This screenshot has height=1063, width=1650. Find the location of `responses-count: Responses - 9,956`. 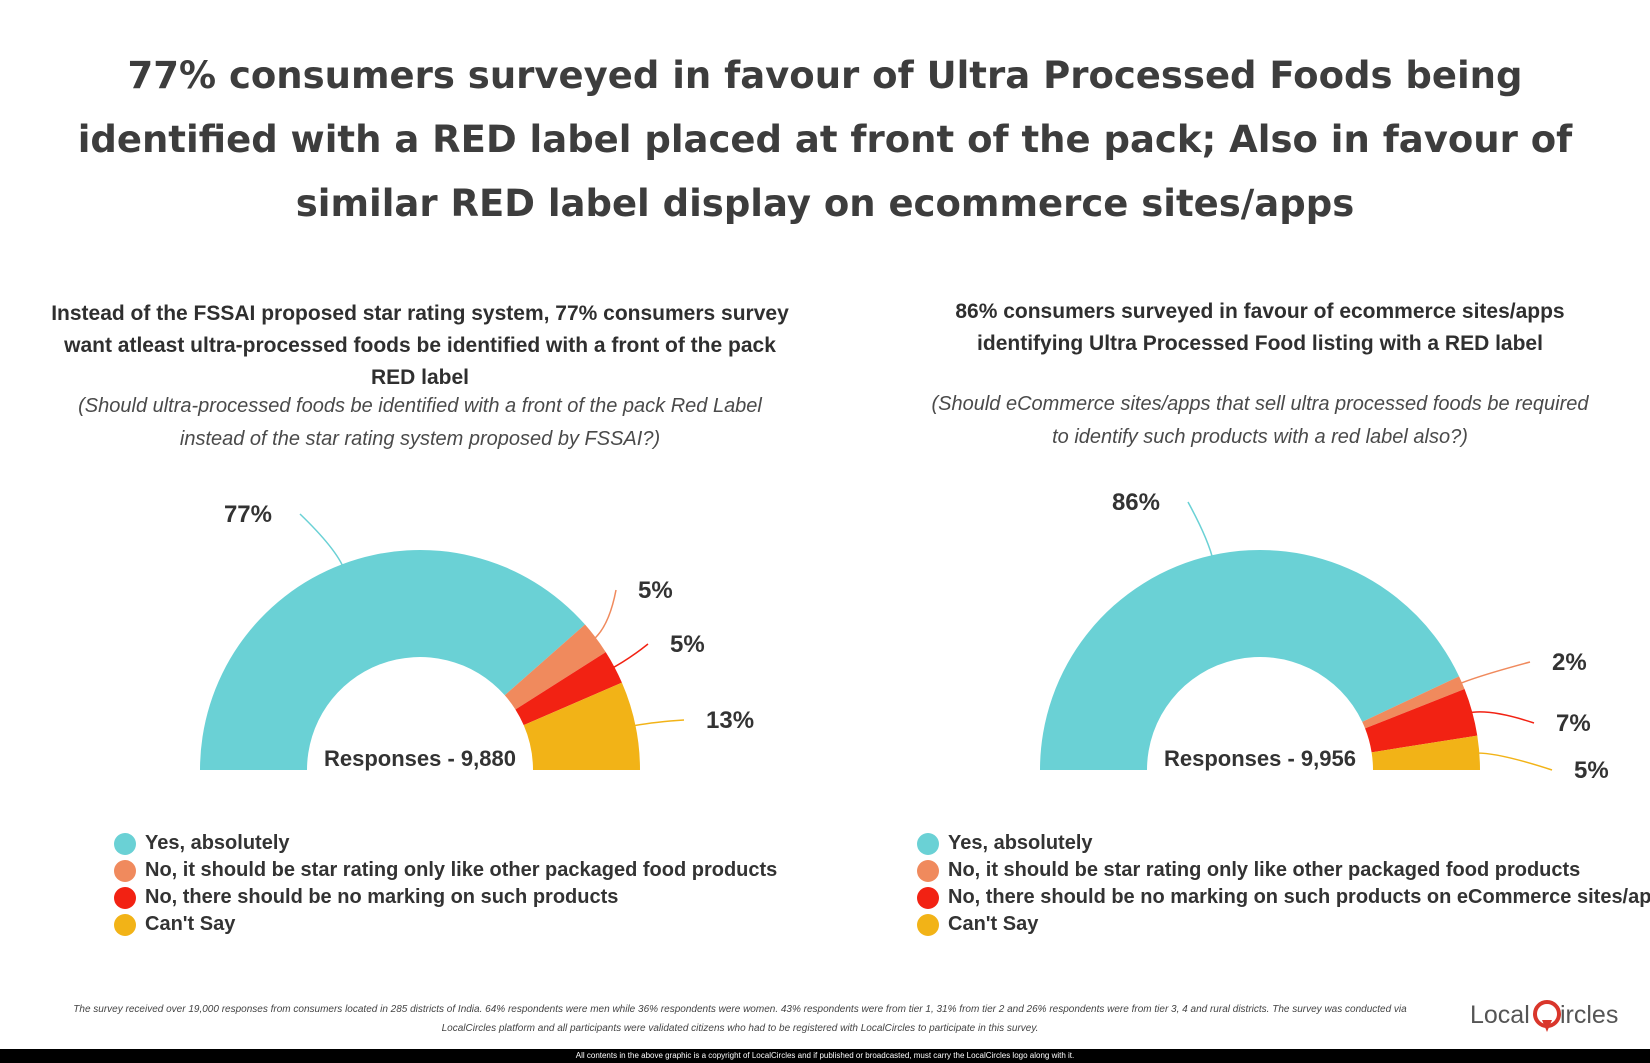

responses-count: Responses - 9,956 is located at coordinates (1260, 758).